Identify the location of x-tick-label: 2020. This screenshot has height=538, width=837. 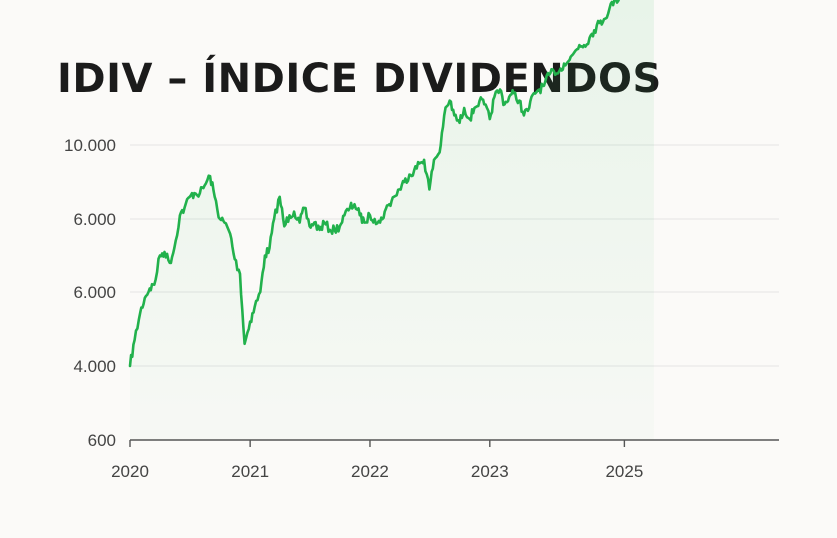
(130, 471).